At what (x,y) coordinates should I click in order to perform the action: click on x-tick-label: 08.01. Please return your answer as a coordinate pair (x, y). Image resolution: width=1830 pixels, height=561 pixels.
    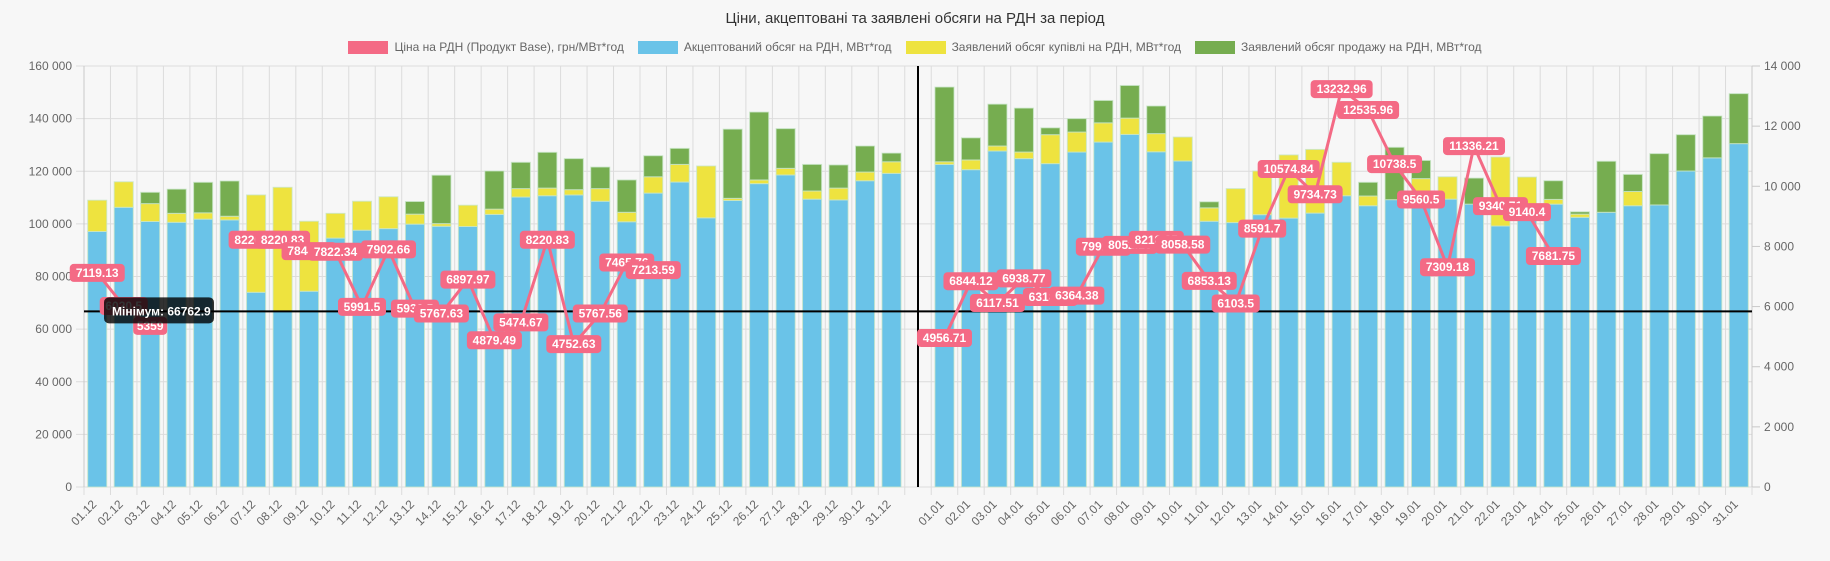
    Looking at the image, I should click on (1116, 512).